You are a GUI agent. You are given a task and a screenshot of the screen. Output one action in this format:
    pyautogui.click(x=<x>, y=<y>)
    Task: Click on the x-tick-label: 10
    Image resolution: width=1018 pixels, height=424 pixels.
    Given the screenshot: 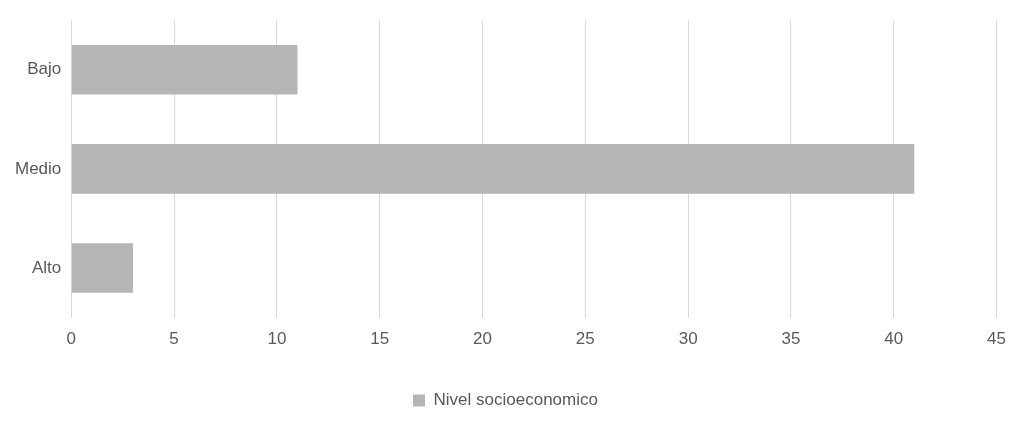 What is the action you would take?
    pyautogui.click(x=277, y=339)
    